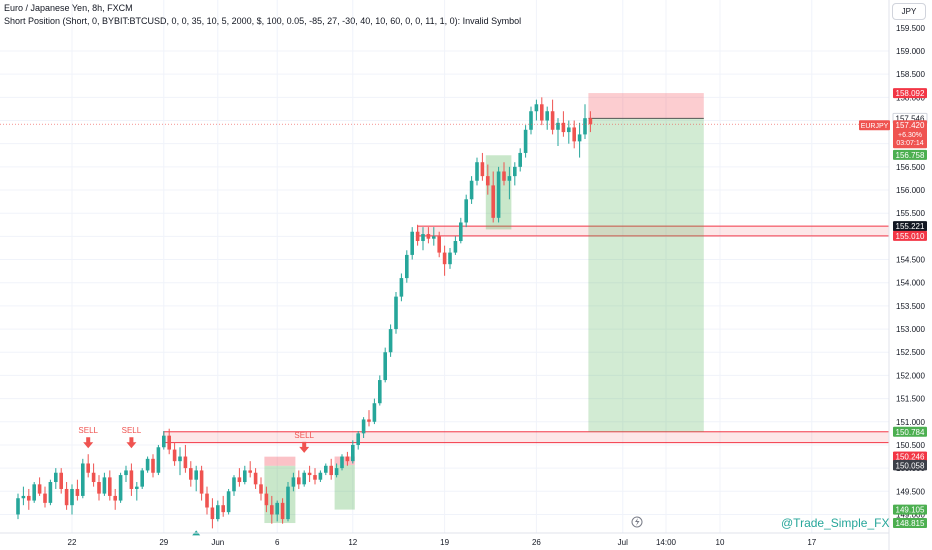 This screenshot has height=550, width=932. What do you see at coordinates (526, 437) in the screenshot?
I see `resistance-zone` at bounding box center [526, 437].